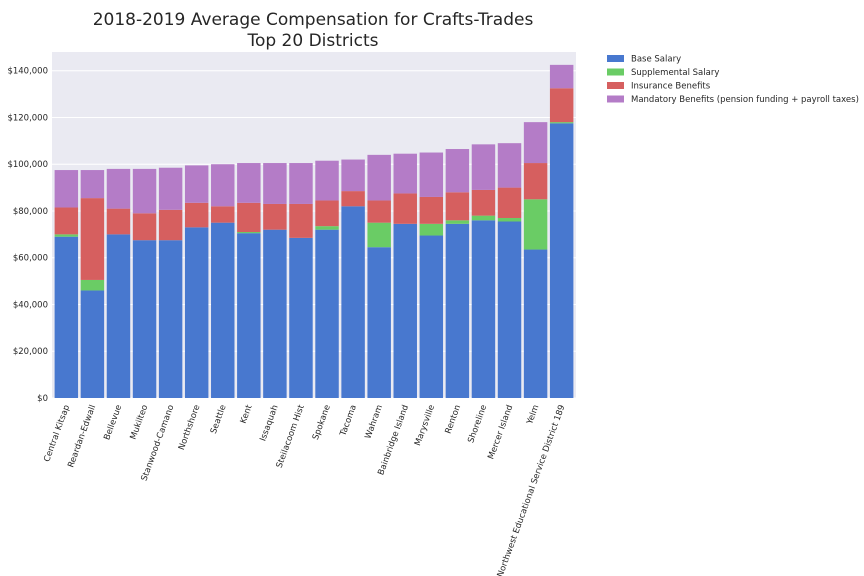 The width and height of the screenshot is (864, 576). I want to click on x-tick-label: Kent, so click(247, 414).